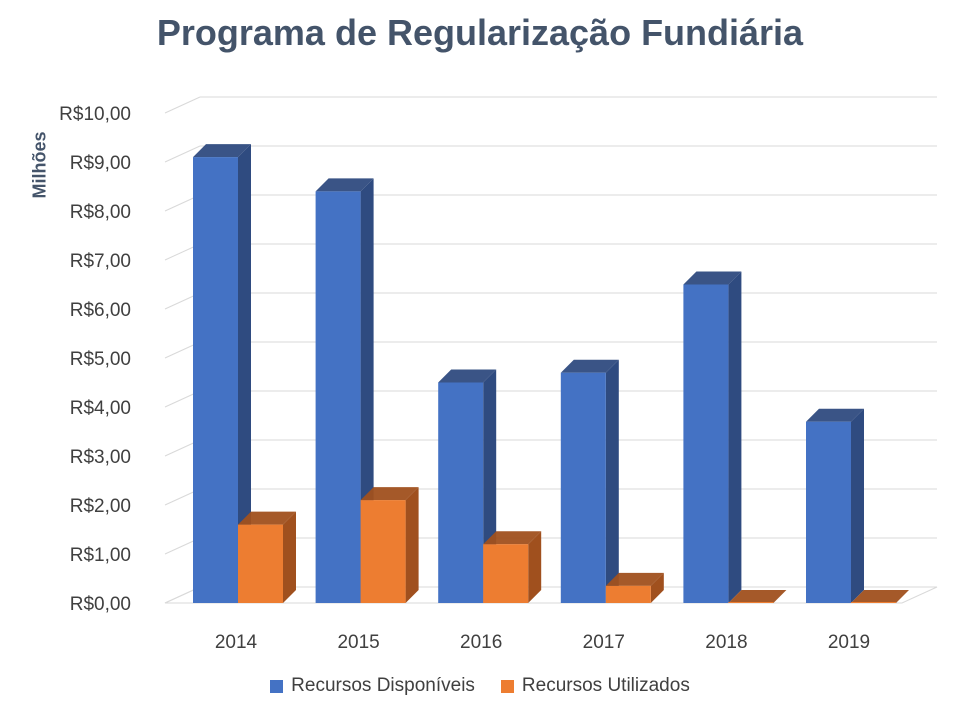  I want to click on bar-2019-s1-top, so click(880, 596).